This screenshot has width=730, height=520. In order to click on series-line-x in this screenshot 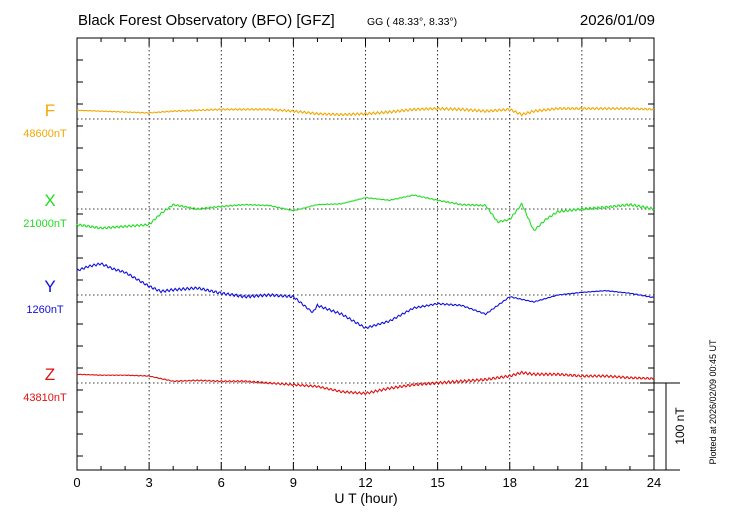, I will do `click(365, 213)`.